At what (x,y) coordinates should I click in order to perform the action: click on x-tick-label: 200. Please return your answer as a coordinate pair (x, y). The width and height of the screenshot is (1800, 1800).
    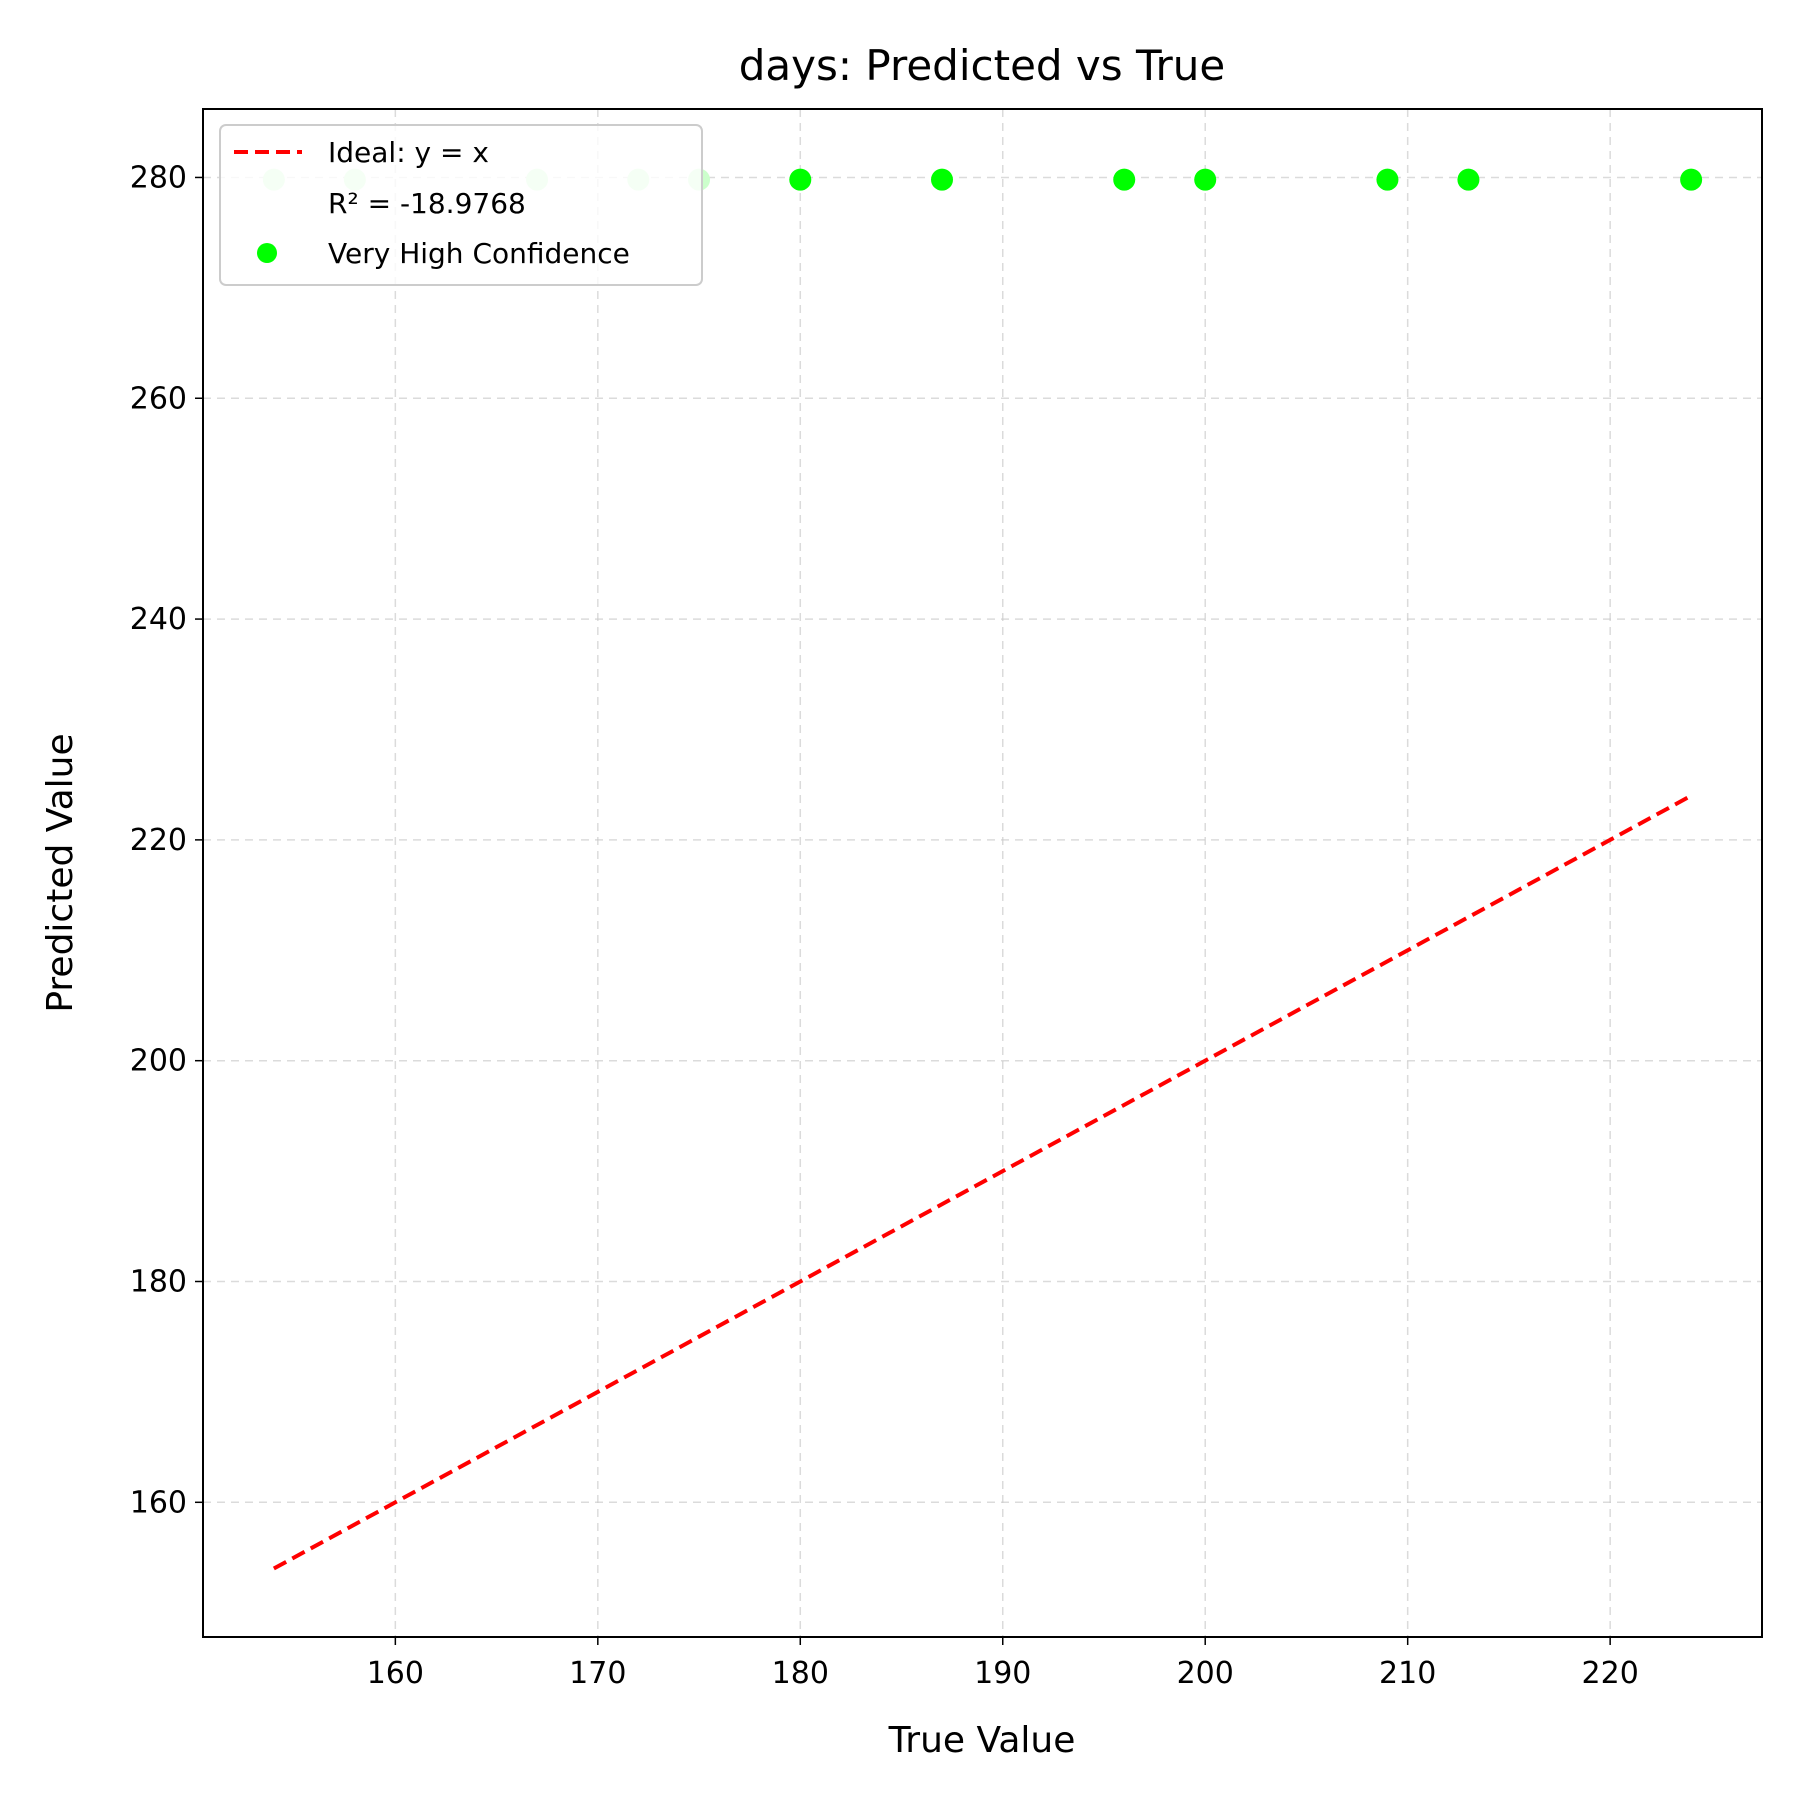
    Looking at the image, I should click on (1205, 1673).